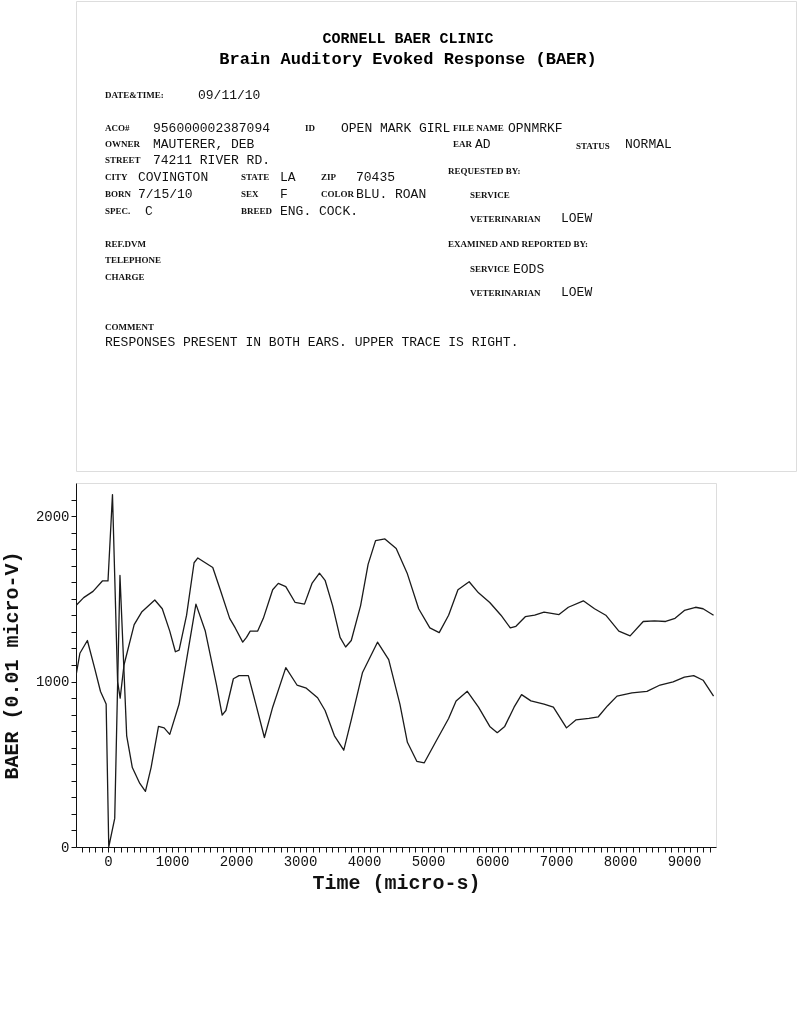 The height and width of the screenshot is (1035, 800). Describe the element at coordinates (165, 194) in the screenshot. I see `text: 7/15/10` at that location.